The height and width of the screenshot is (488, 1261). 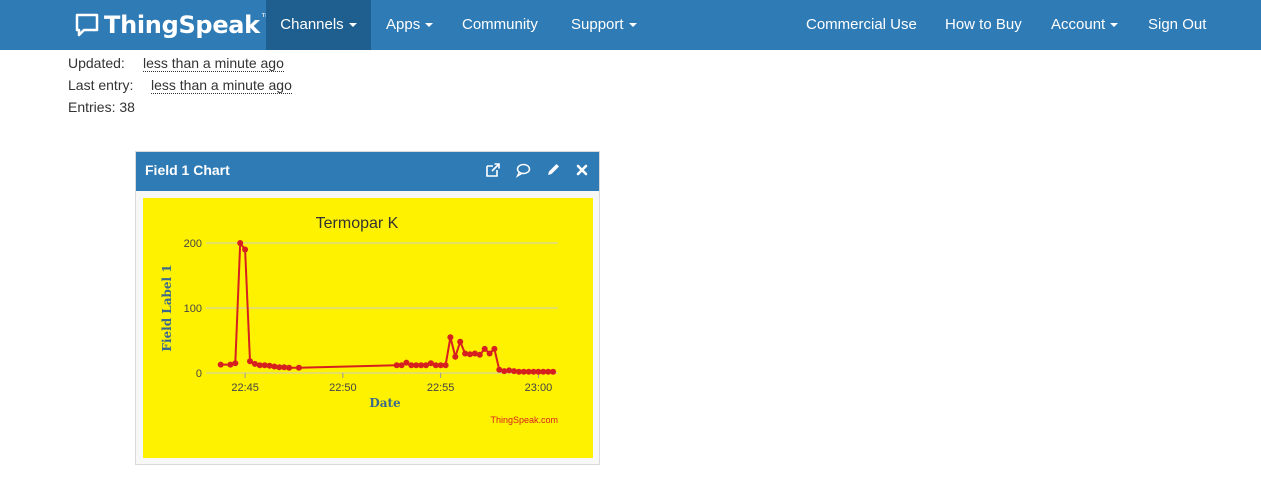 I want to click on brand-name: ThingSpeak, so click(x=182, y=25).